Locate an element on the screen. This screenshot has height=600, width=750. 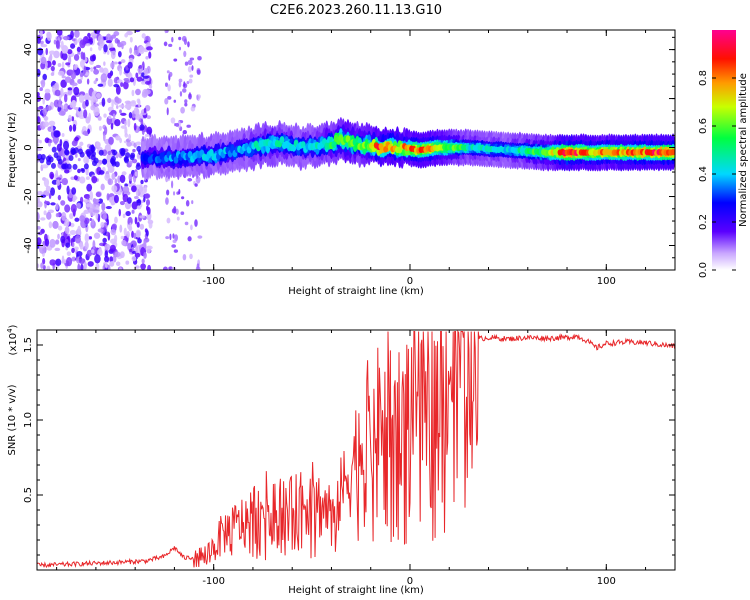
snr-scale-prefix: (x10 is located at coordinates (13, 344).